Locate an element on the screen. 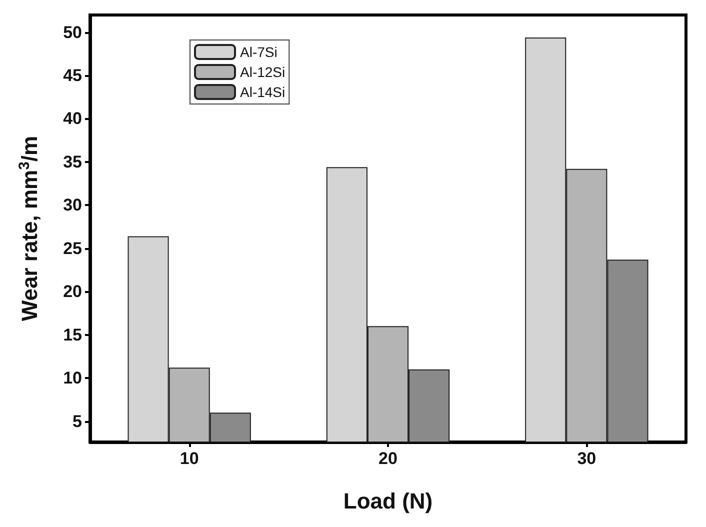 The image size is (706, 527). y-tick-label: 20 is located at coordinates (72, 292).